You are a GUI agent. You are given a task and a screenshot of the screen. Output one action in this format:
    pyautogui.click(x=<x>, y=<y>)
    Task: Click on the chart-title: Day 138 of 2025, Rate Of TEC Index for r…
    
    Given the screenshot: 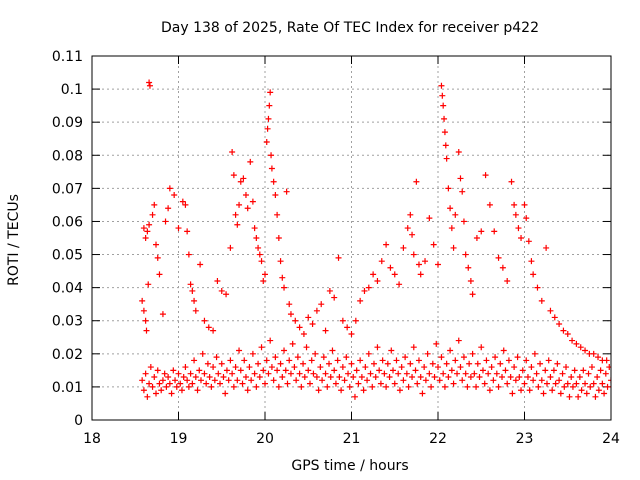 What is the action you would take?
    pyautogui.click(x=350, y=28)
    